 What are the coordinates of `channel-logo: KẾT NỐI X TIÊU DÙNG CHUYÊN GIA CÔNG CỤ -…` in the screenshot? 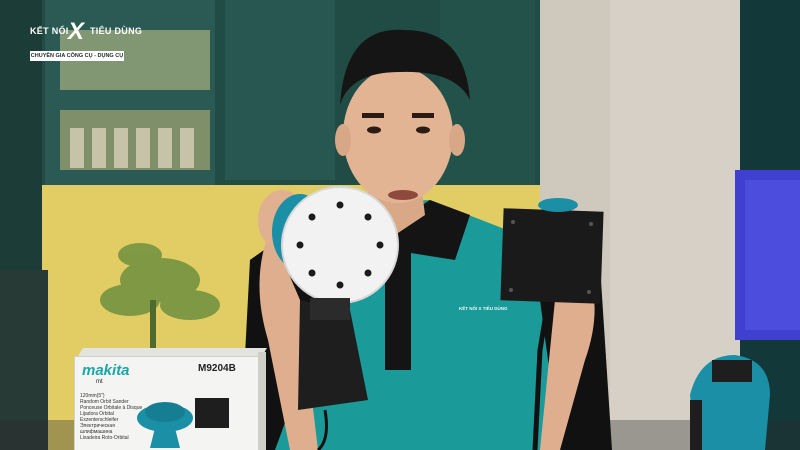 It's located at (86, 43).